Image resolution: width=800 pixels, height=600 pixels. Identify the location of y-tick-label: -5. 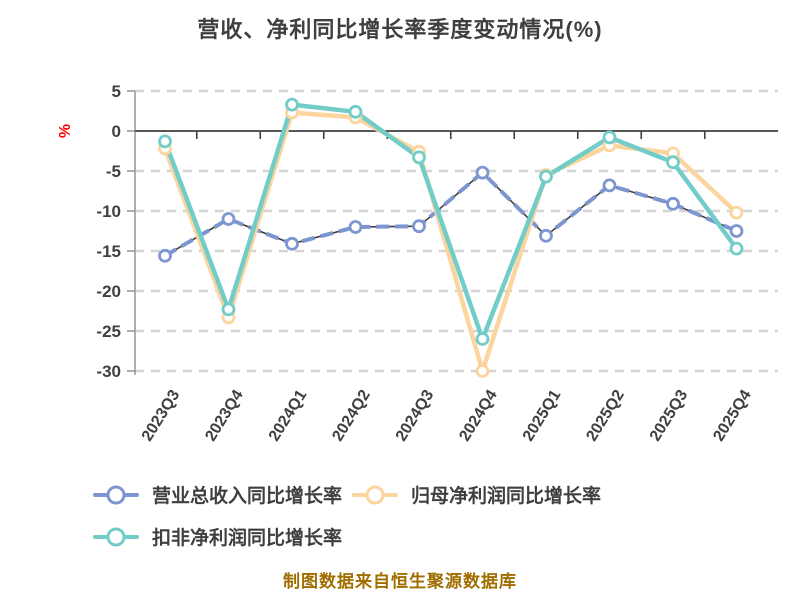
(113, 171).